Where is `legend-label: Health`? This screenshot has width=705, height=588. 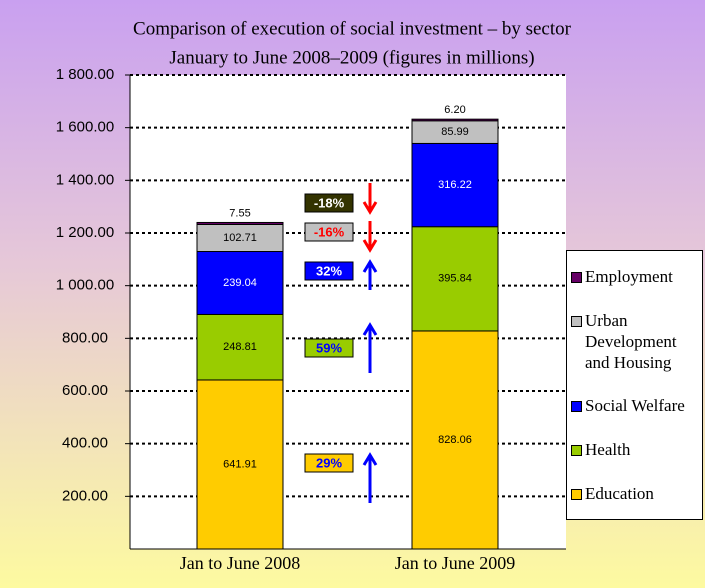 legend-label: Health is located at coordinates (608, 450).